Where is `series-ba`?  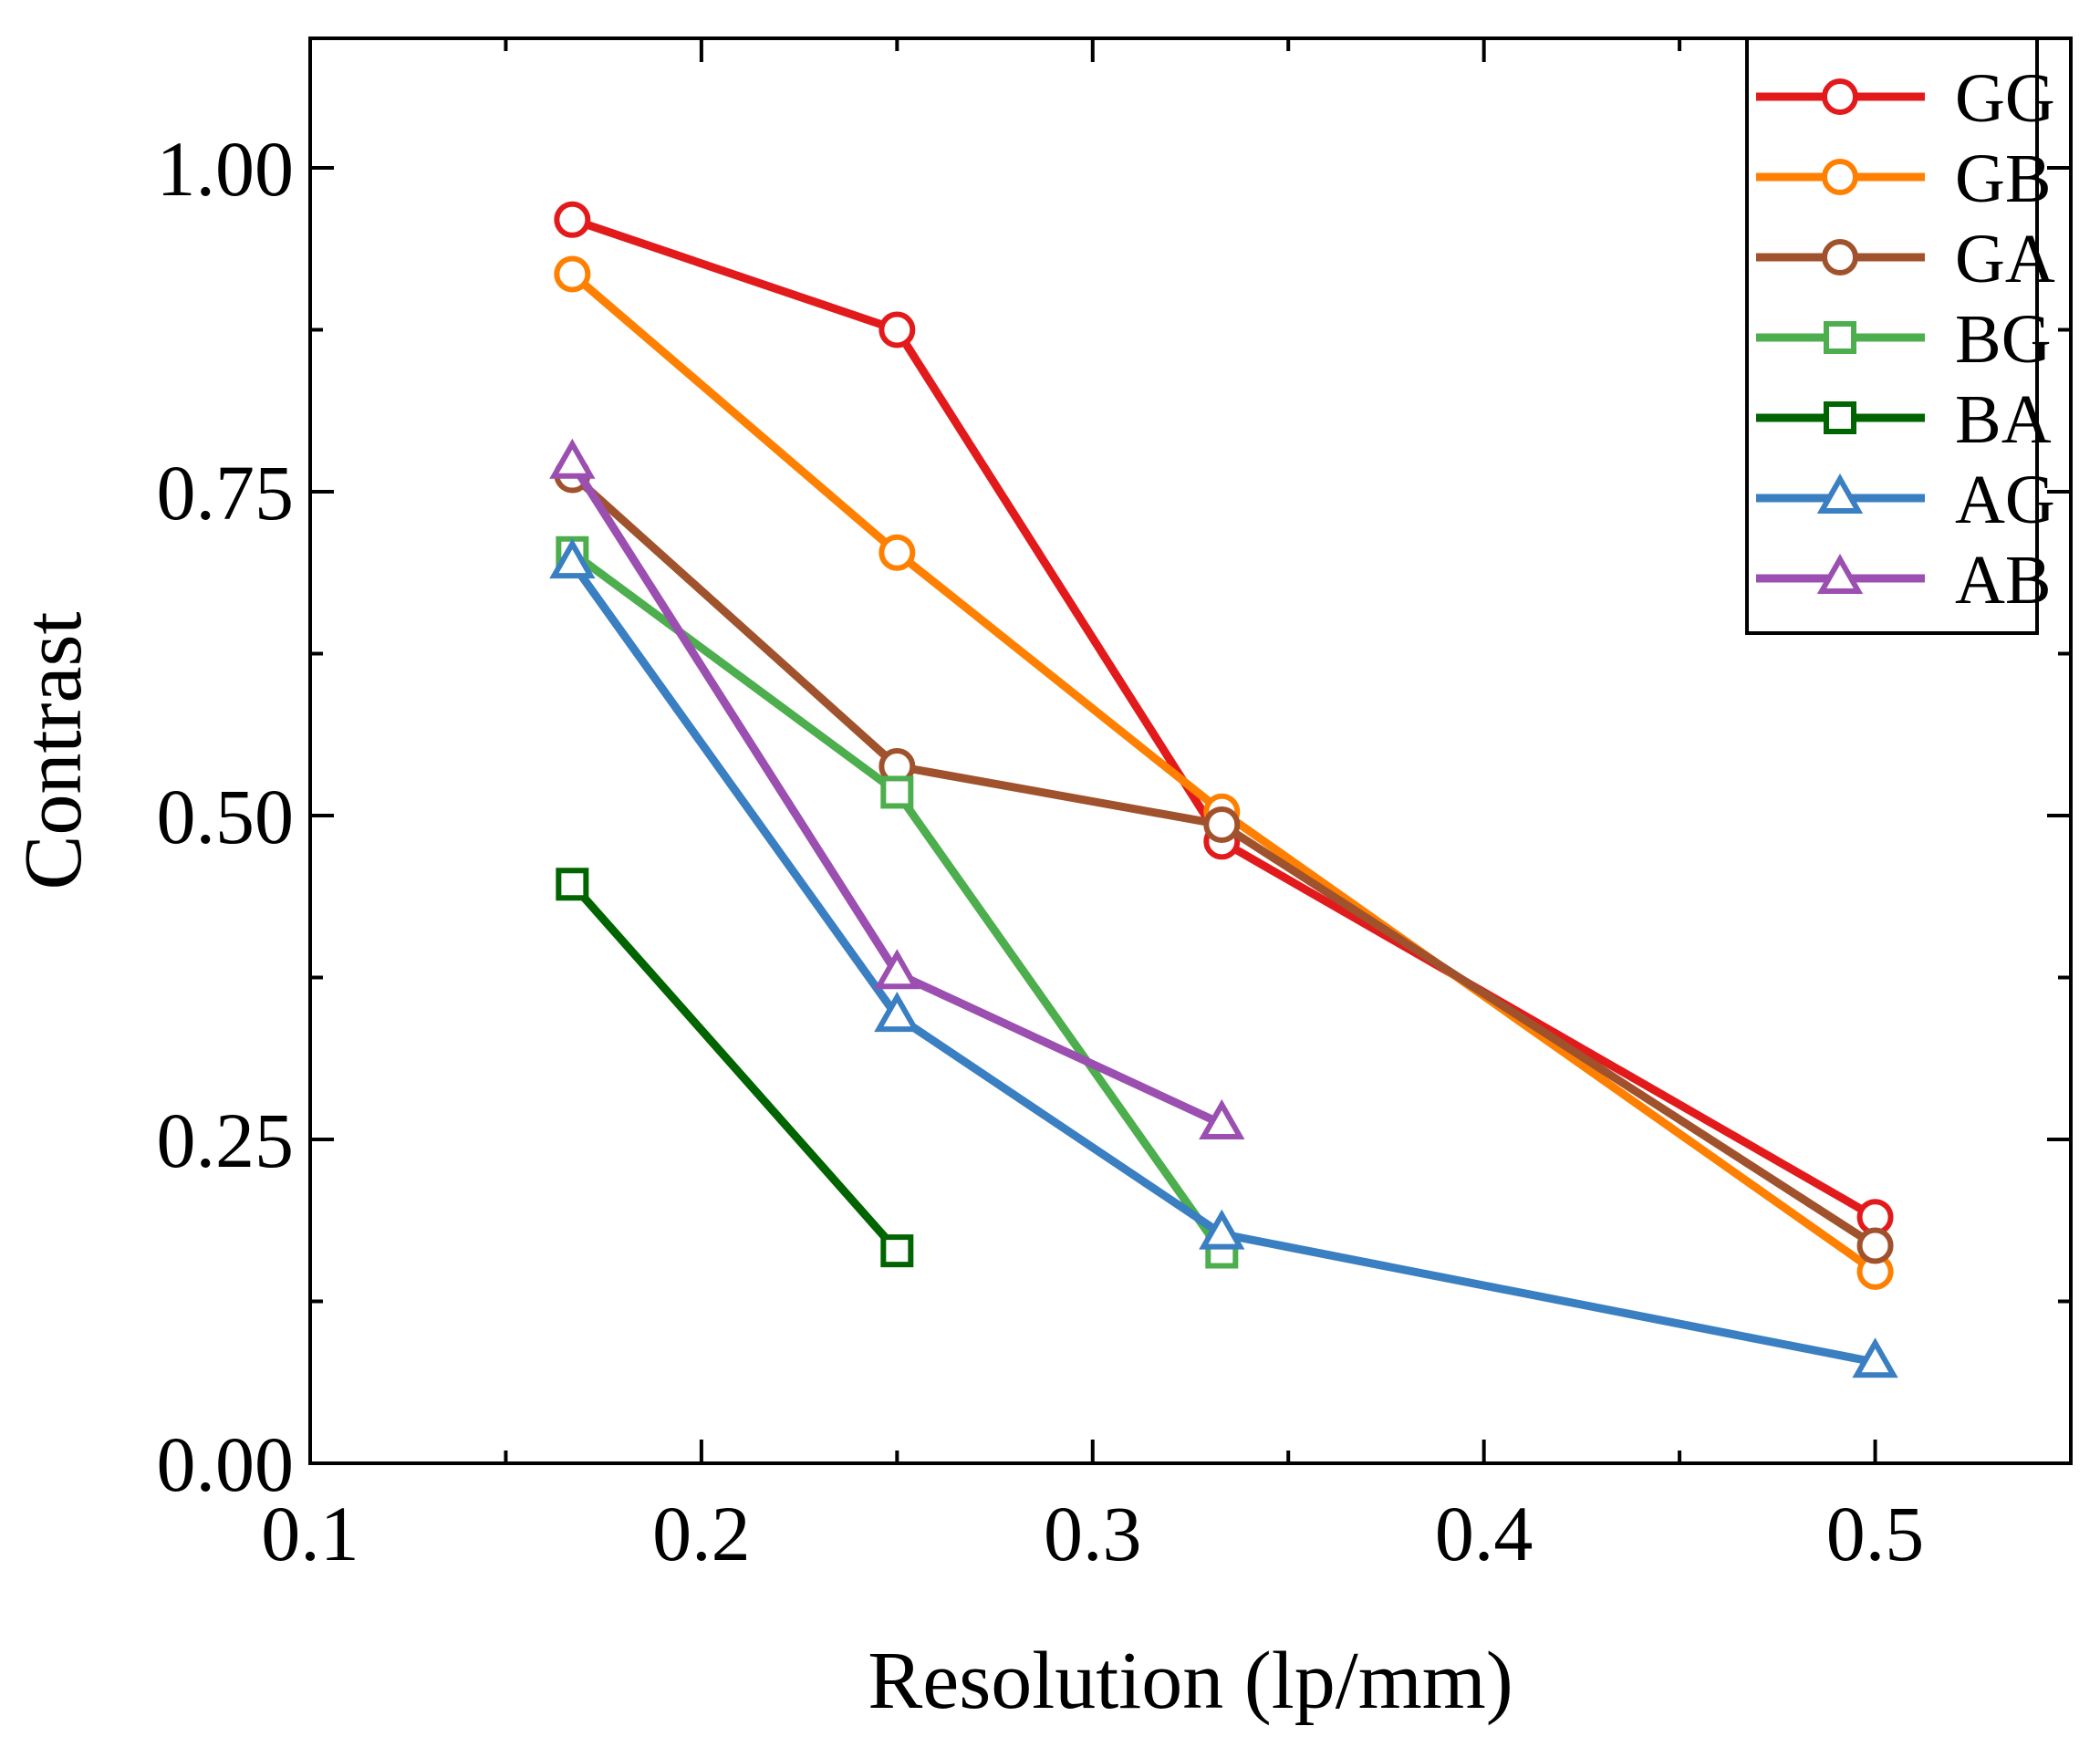
series-ba is located at coordinates (735, 1068).